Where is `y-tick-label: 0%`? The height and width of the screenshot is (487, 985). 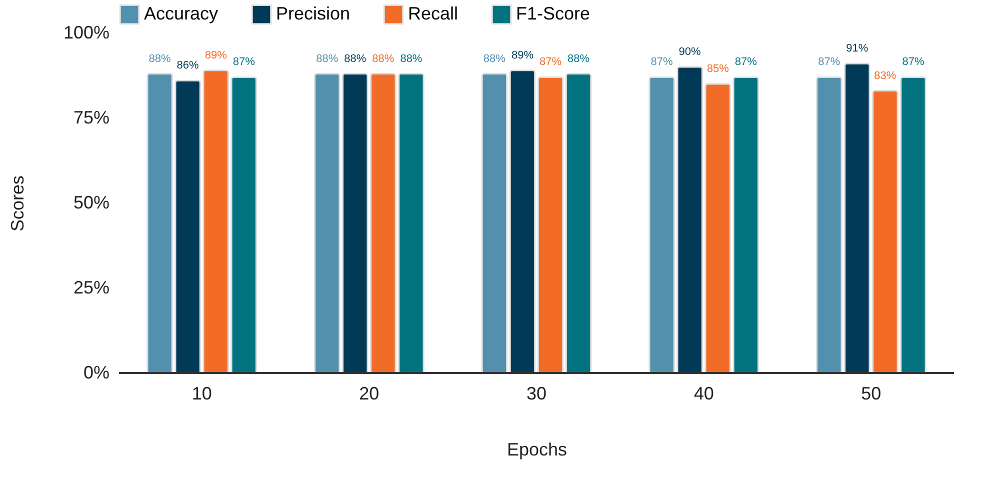
y-tick-label: 0% is located at coordinates (96, 372).